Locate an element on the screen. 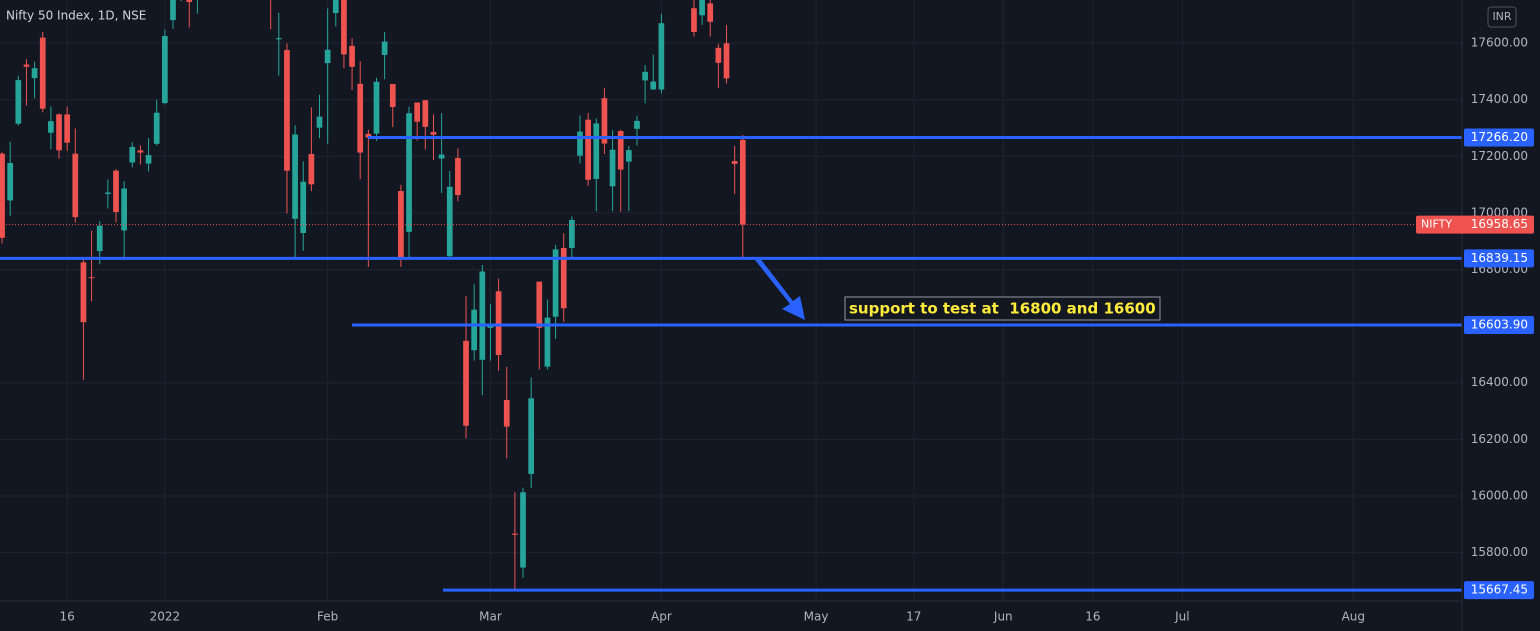  y-tick-label: 17600.00 is located at coordinates (1499, 43).